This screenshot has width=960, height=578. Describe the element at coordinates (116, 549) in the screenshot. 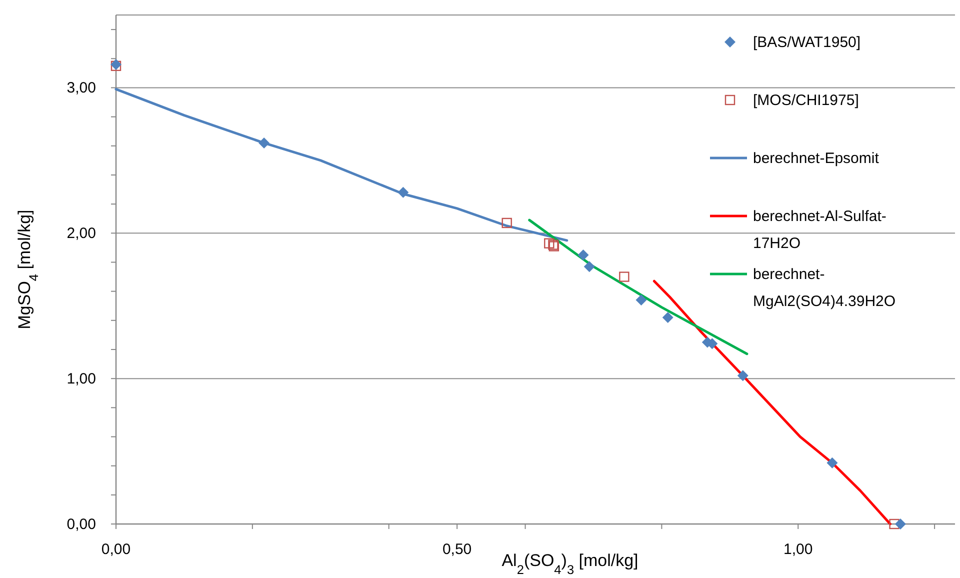

I see `x-tick-label: 0,00` at that location.